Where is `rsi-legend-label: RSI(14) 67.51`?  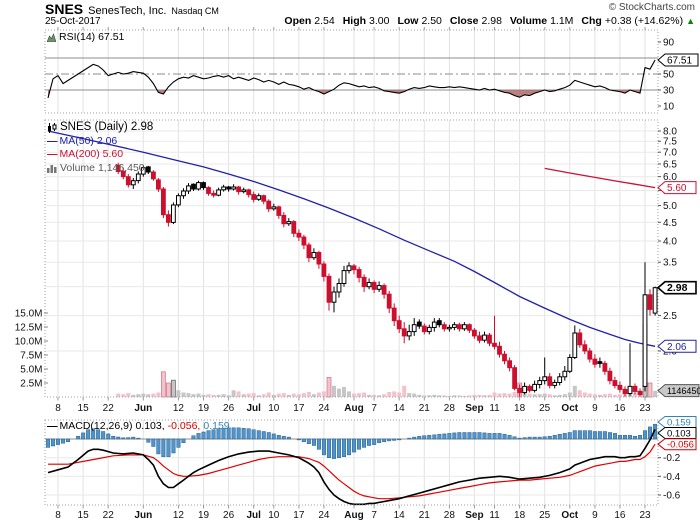
rsi-legend-label: RSI(14) 67.51 is located at coordinates (92, 37).